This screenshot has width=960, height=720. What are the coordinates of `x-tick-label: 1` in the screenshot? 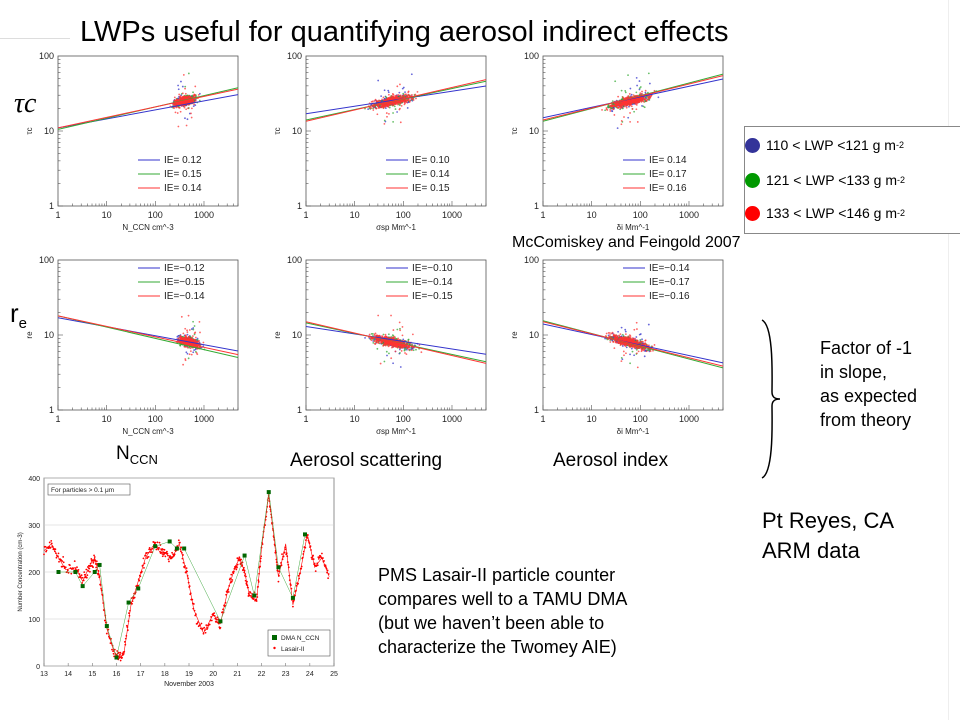 It's located at (305, 419).